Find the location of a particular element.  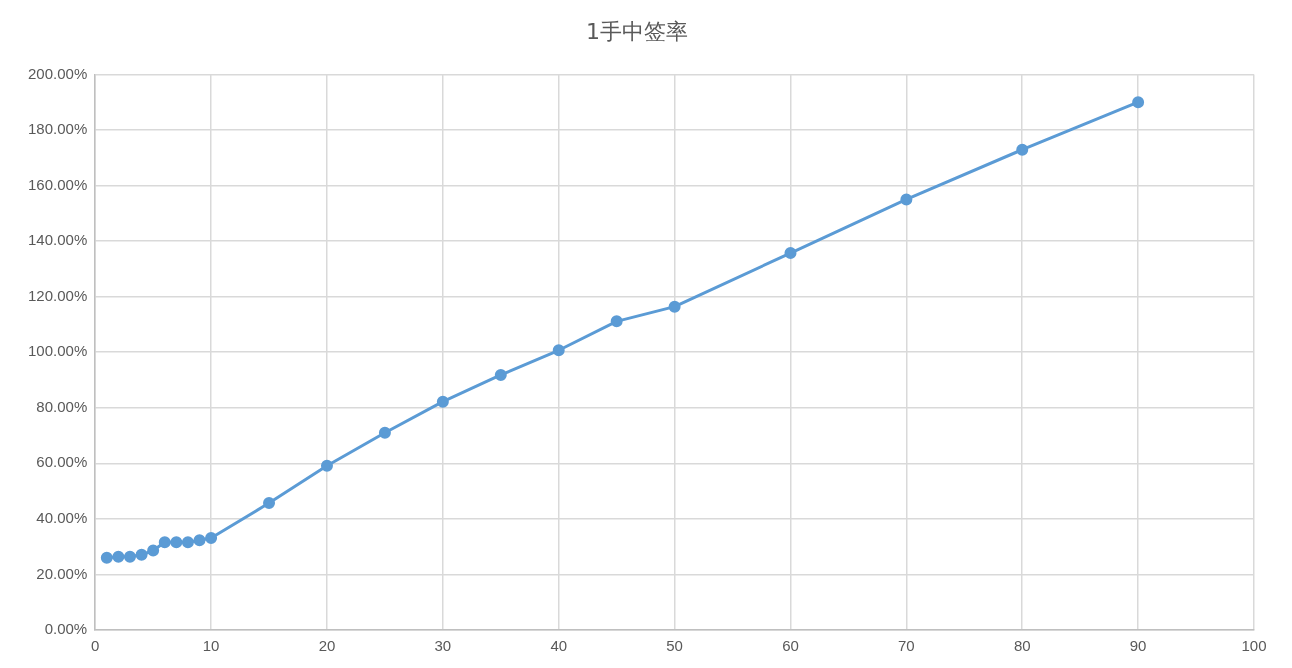

x-tick-label: 70 is located at coordinates (906, 646).